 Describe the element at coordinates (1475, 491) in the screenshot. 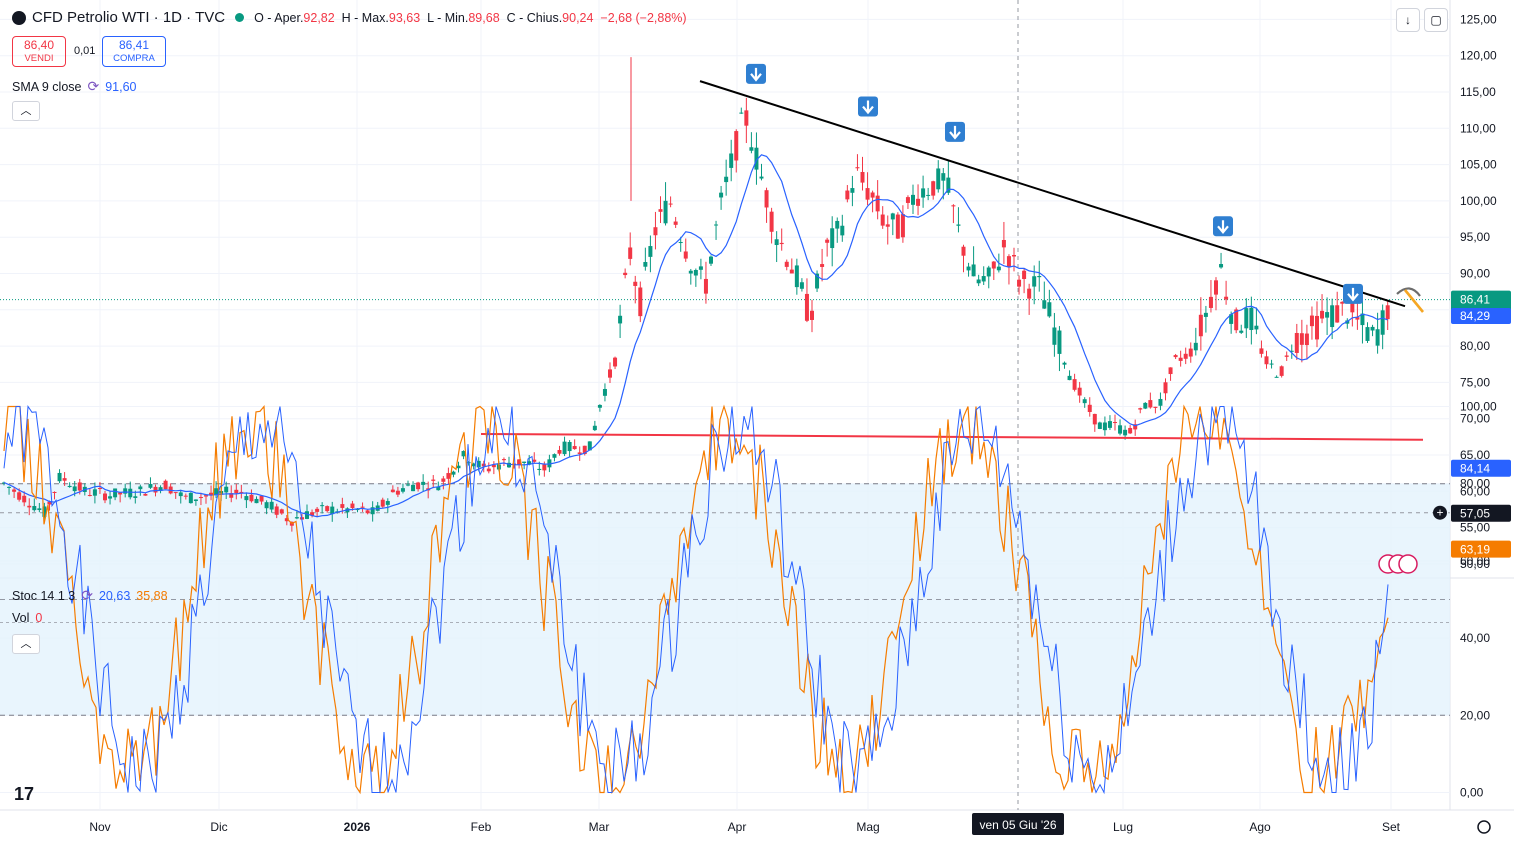

I see `price-tick-label: 60,00` at that location.